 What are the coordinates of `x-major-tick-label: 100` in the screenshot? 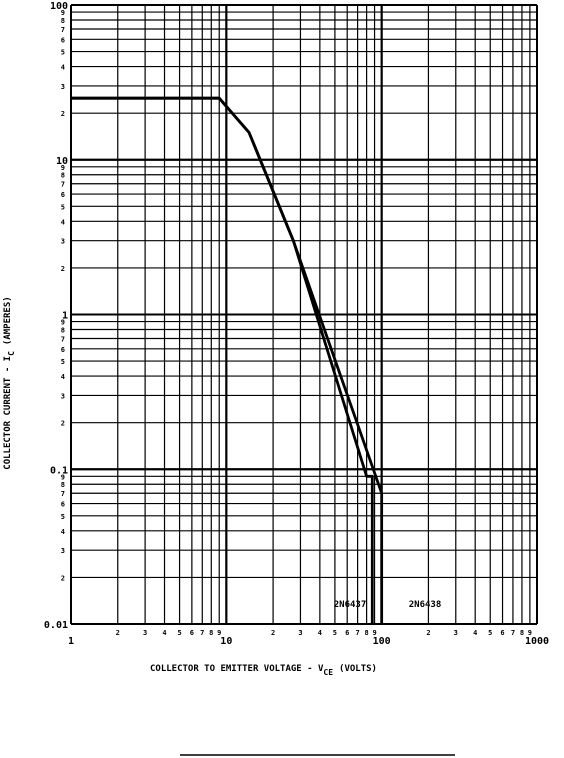 It's located at (382, 641).